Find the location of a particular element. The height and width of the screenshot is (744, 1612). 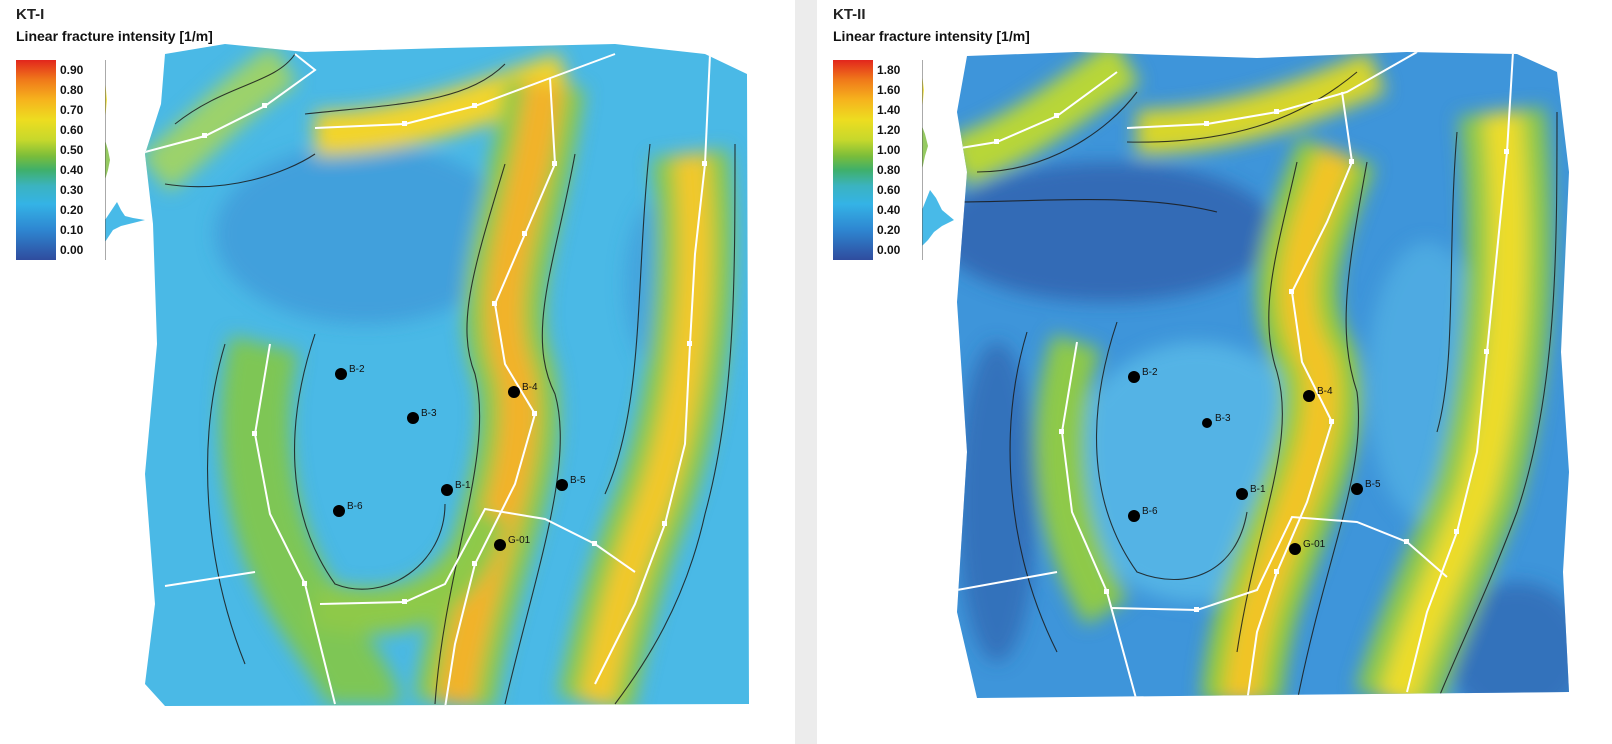

scale-tick: 0.30 is located at coordinates (72, 190).